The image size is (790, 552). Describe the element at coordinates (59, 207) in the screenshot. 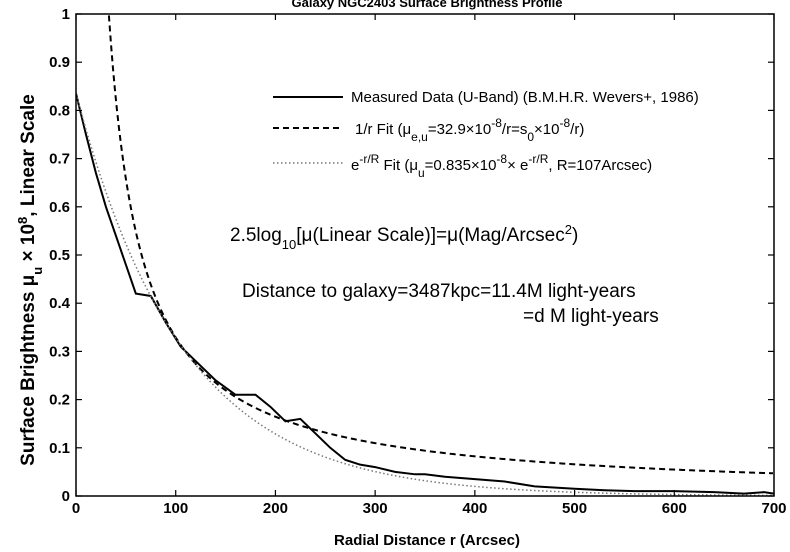

I see `y-tick-label: 0.6` at that location.